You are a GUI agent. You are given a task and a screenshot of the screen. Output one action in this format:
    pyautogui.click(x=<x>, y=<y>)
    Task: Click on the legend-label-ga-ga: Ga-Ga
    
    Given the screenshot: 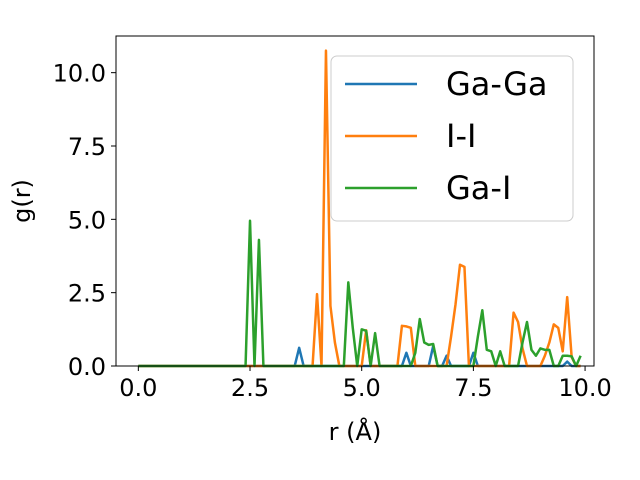 What is the action you would take?
    pyautogui.click(x=497, y=84)
    